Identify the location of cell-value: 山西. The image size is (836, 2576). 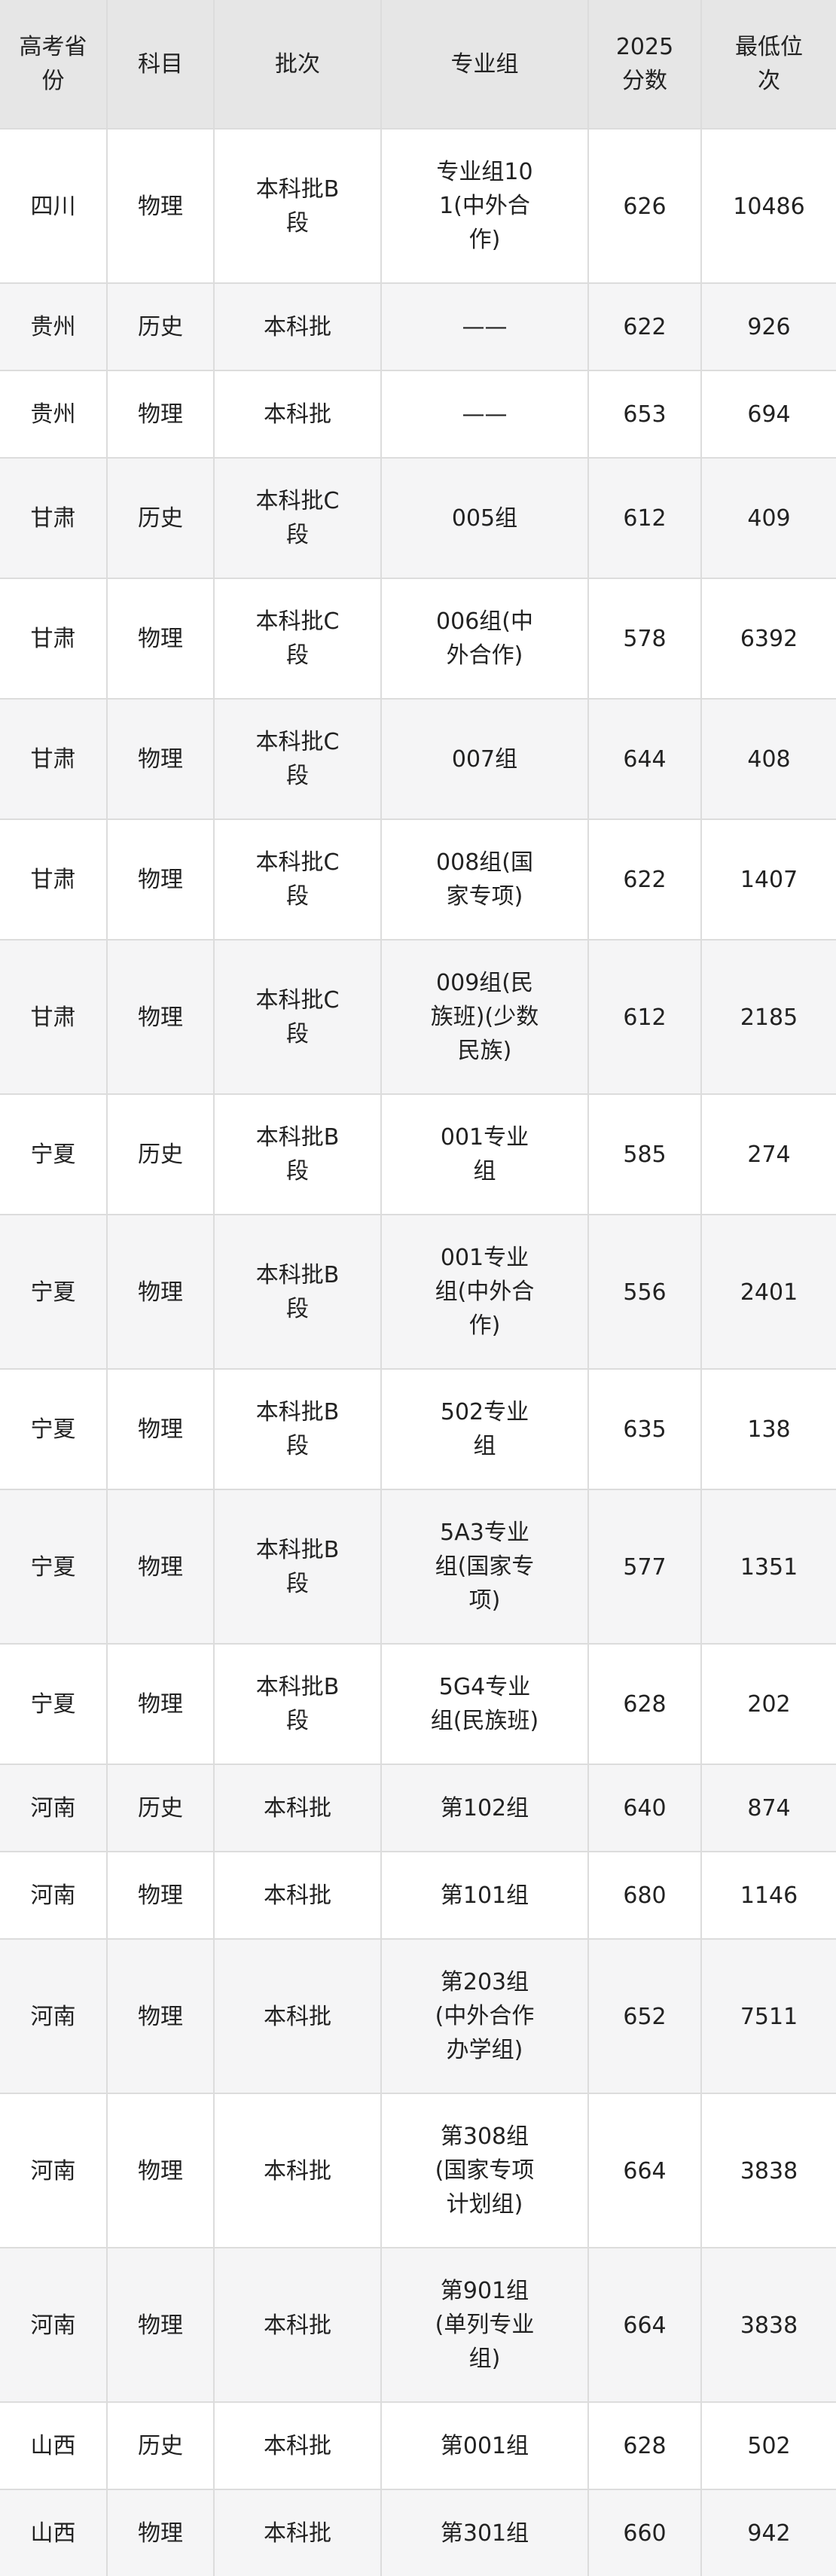
(53, 2533).